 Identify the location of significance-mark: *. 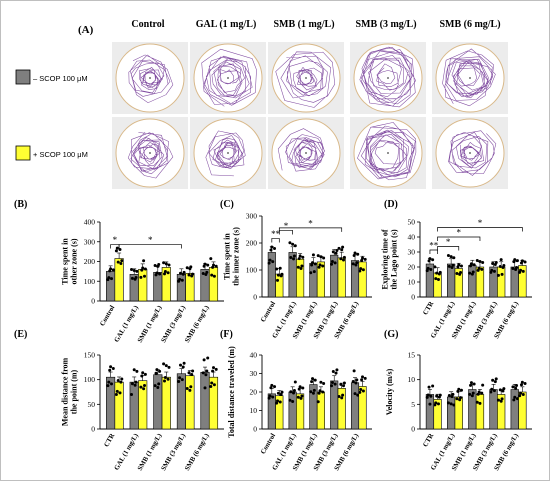
(115, 240).